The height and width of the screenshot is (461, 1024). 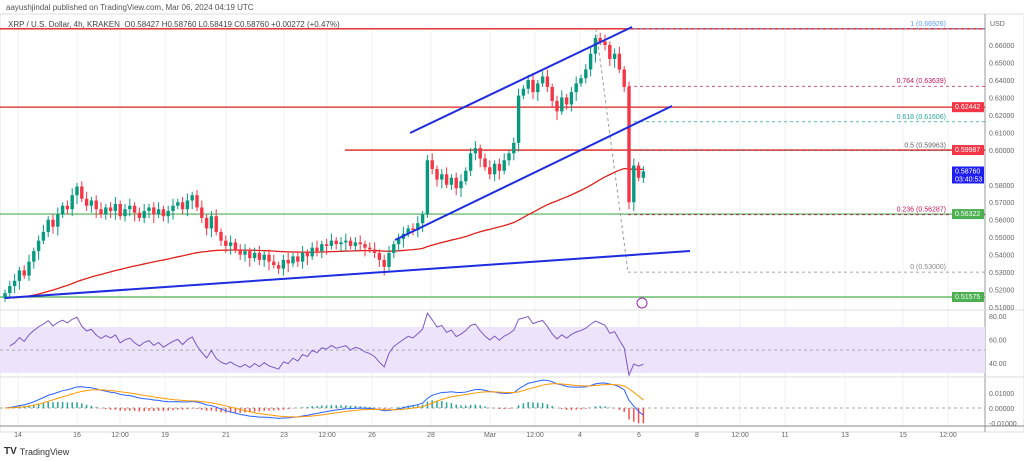 I want to click on price-tick: 0.57000, so click(x=1001, y=203).